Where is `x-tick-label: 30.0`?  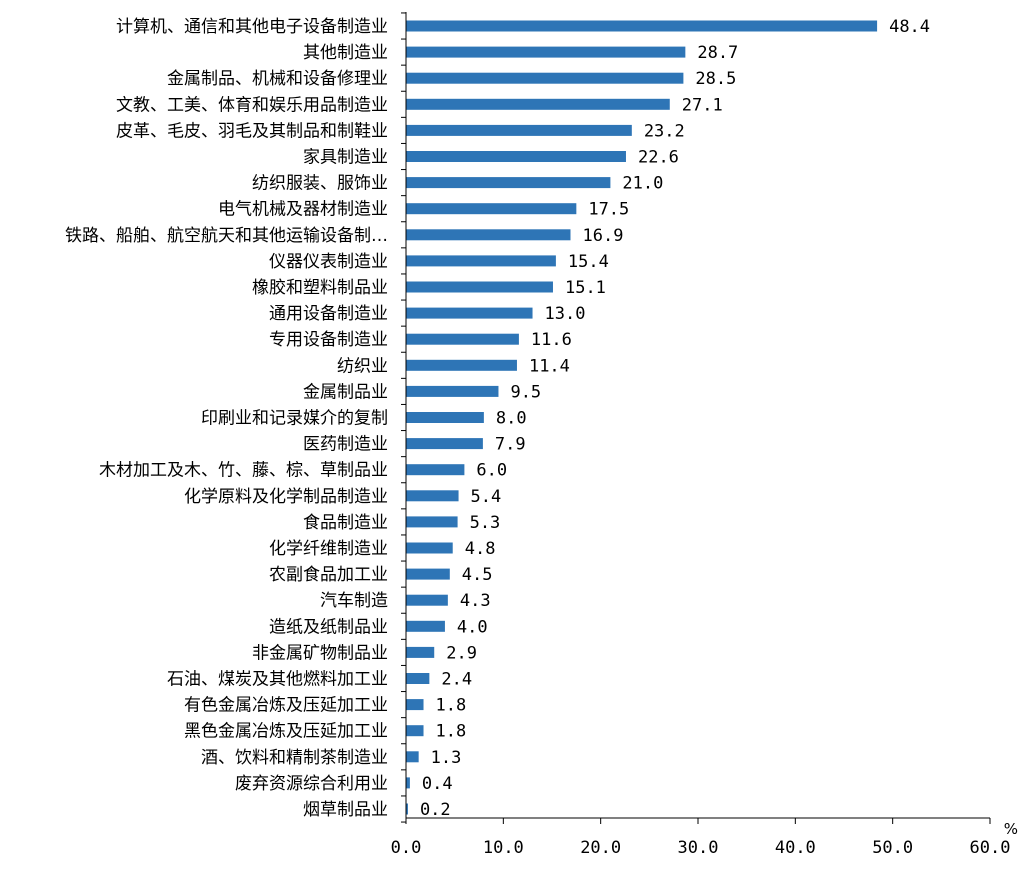
x-tick-label: 30.0 is located at coordinates (698, 848).